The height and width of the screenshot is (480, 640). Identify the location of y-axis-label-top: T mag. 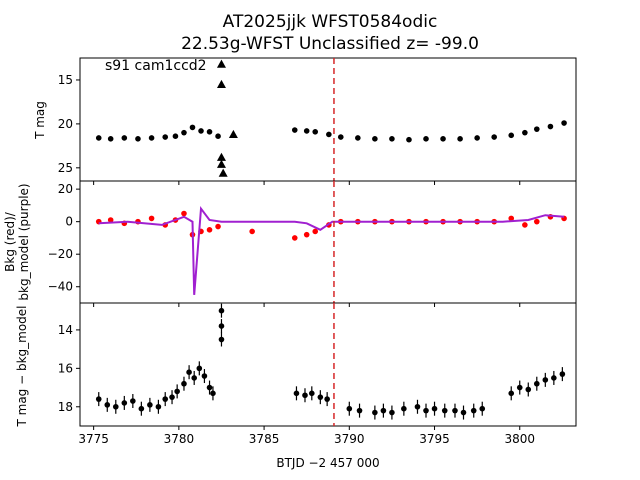
(40, 120).